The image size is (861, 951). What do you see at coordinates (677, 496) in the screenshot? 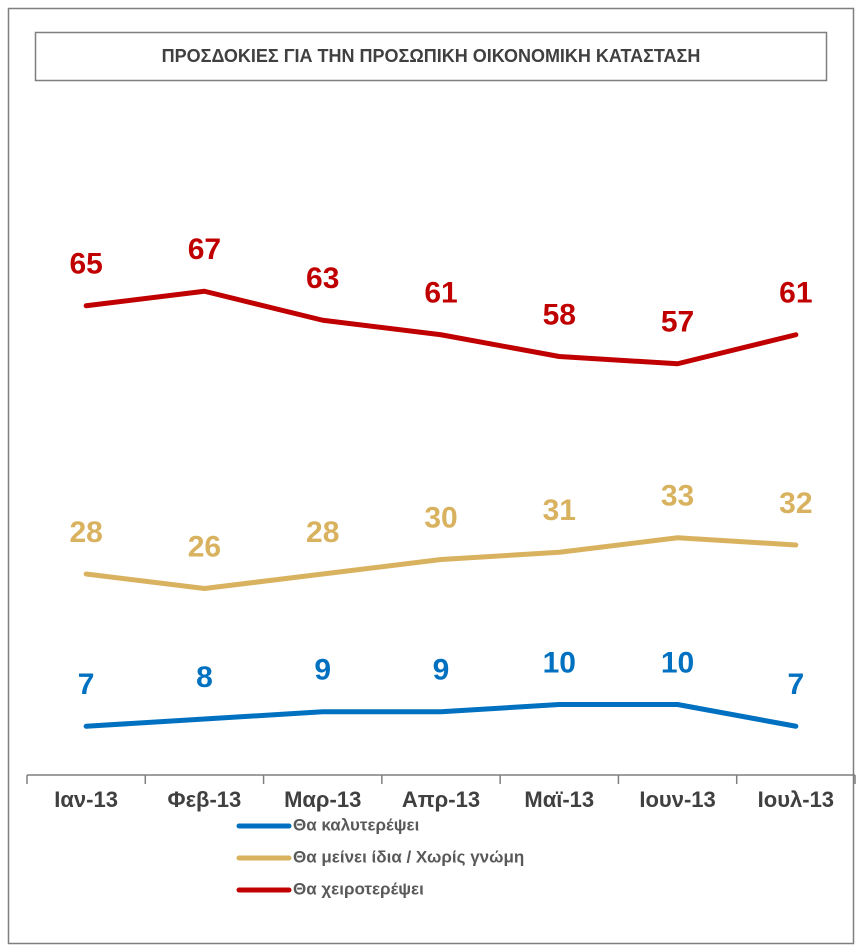
I see `data-label: 33` at bounding box center [677, 496].